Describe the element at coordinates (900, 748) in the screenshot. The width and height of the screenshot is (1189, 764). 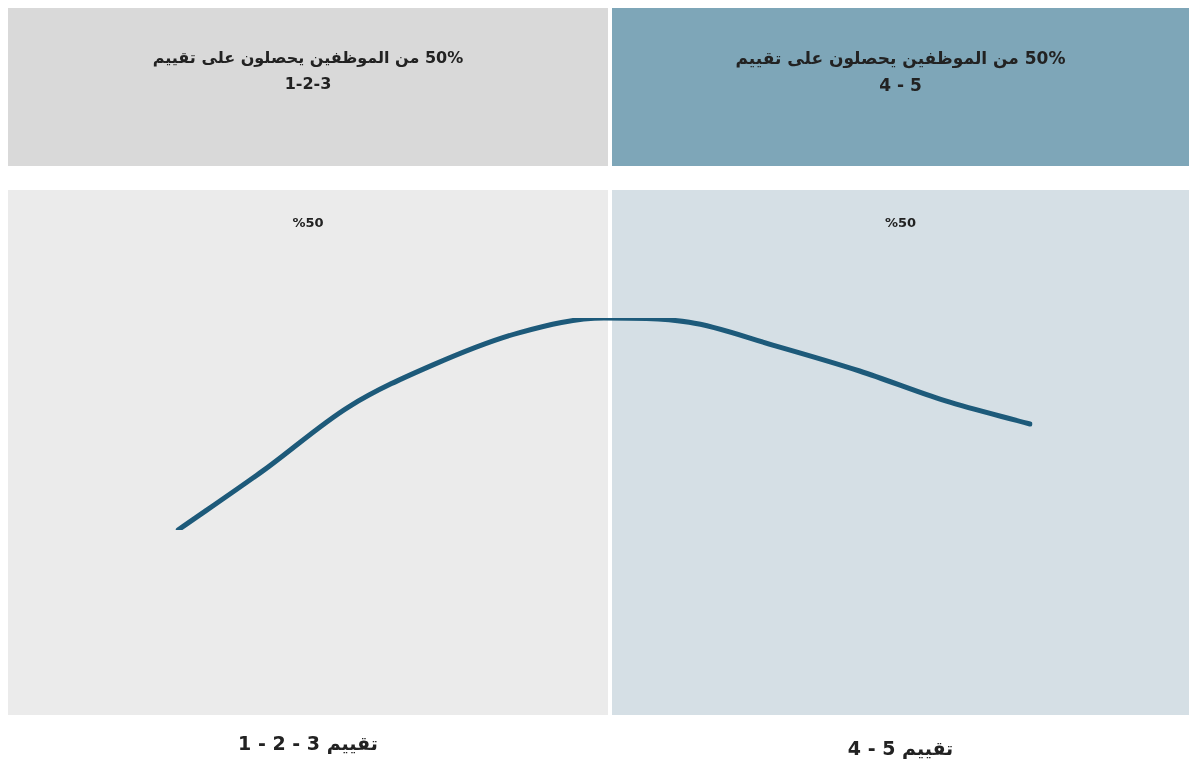
I see `text: تقييم 5 - 4` at that location.